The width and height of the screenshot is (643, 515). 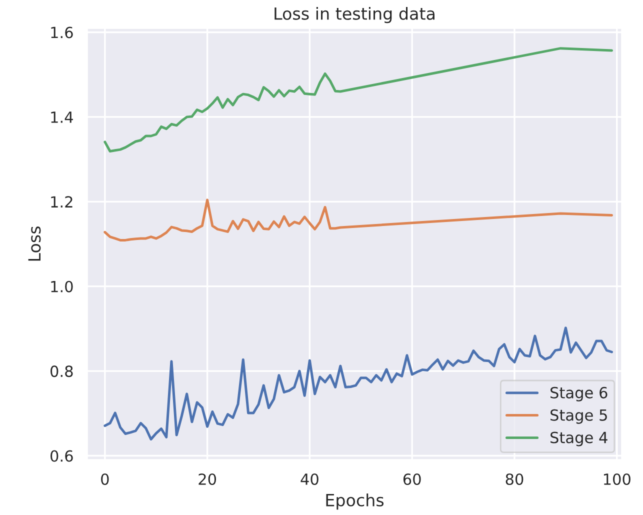 I want to click on y-axis-title: Loss, so click(x=34, y=243).